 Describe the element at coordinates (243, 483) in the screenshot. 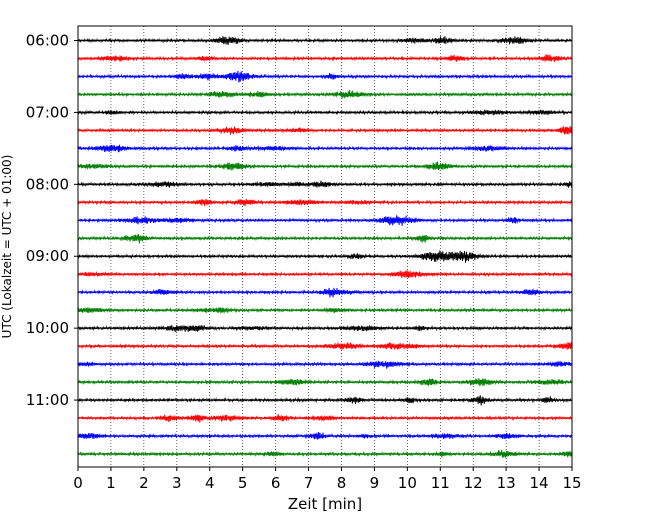

I see `x-tick-label-5: 5` at that location.